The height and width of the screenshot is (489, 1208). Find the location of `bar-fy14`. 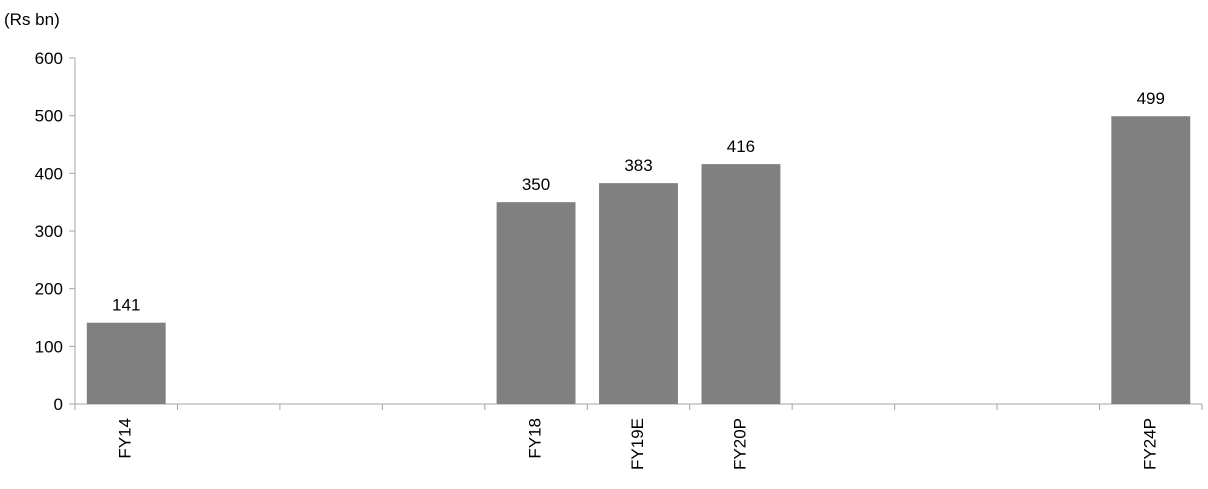

bar-fy14 is located at coordinates (126, 363).